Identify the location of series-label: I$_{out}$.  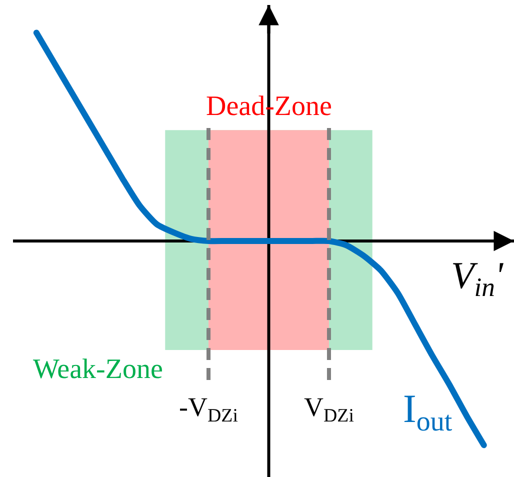
(427, 412).